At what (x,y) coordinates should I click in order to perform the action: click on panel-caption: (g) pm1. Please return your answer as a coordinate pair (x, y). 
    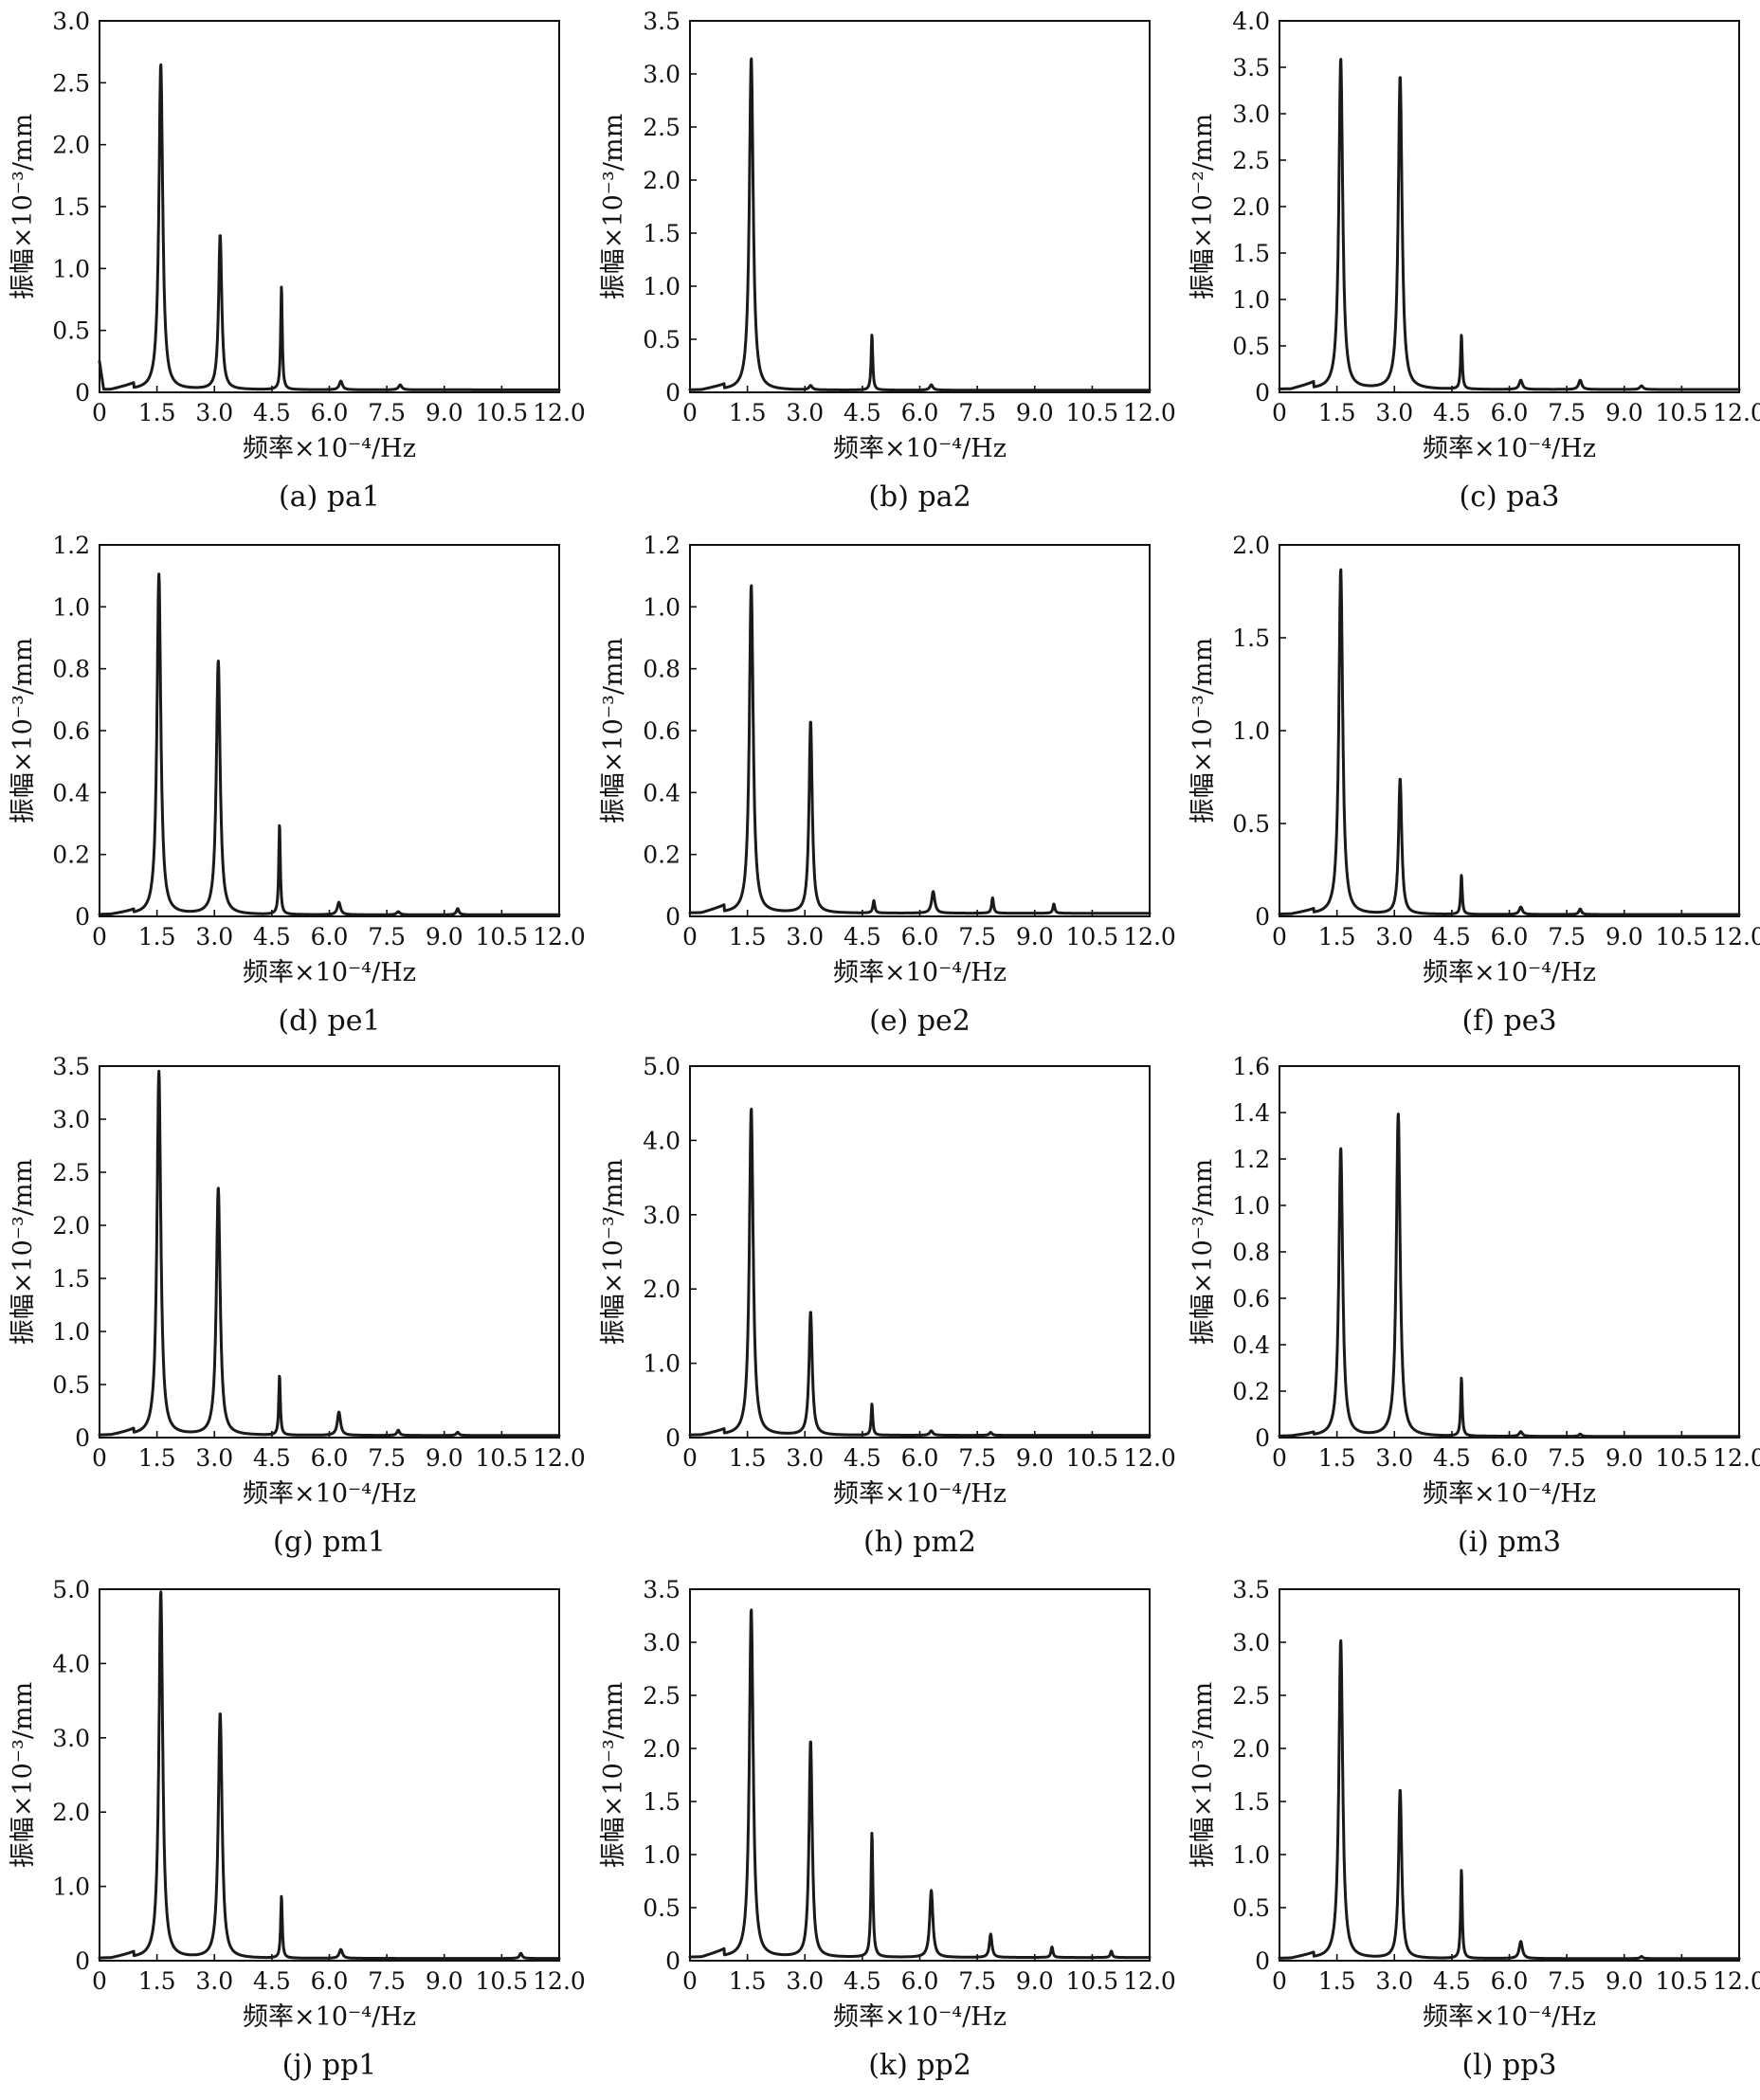
    Looking at the image, I should click on (329, 1543).